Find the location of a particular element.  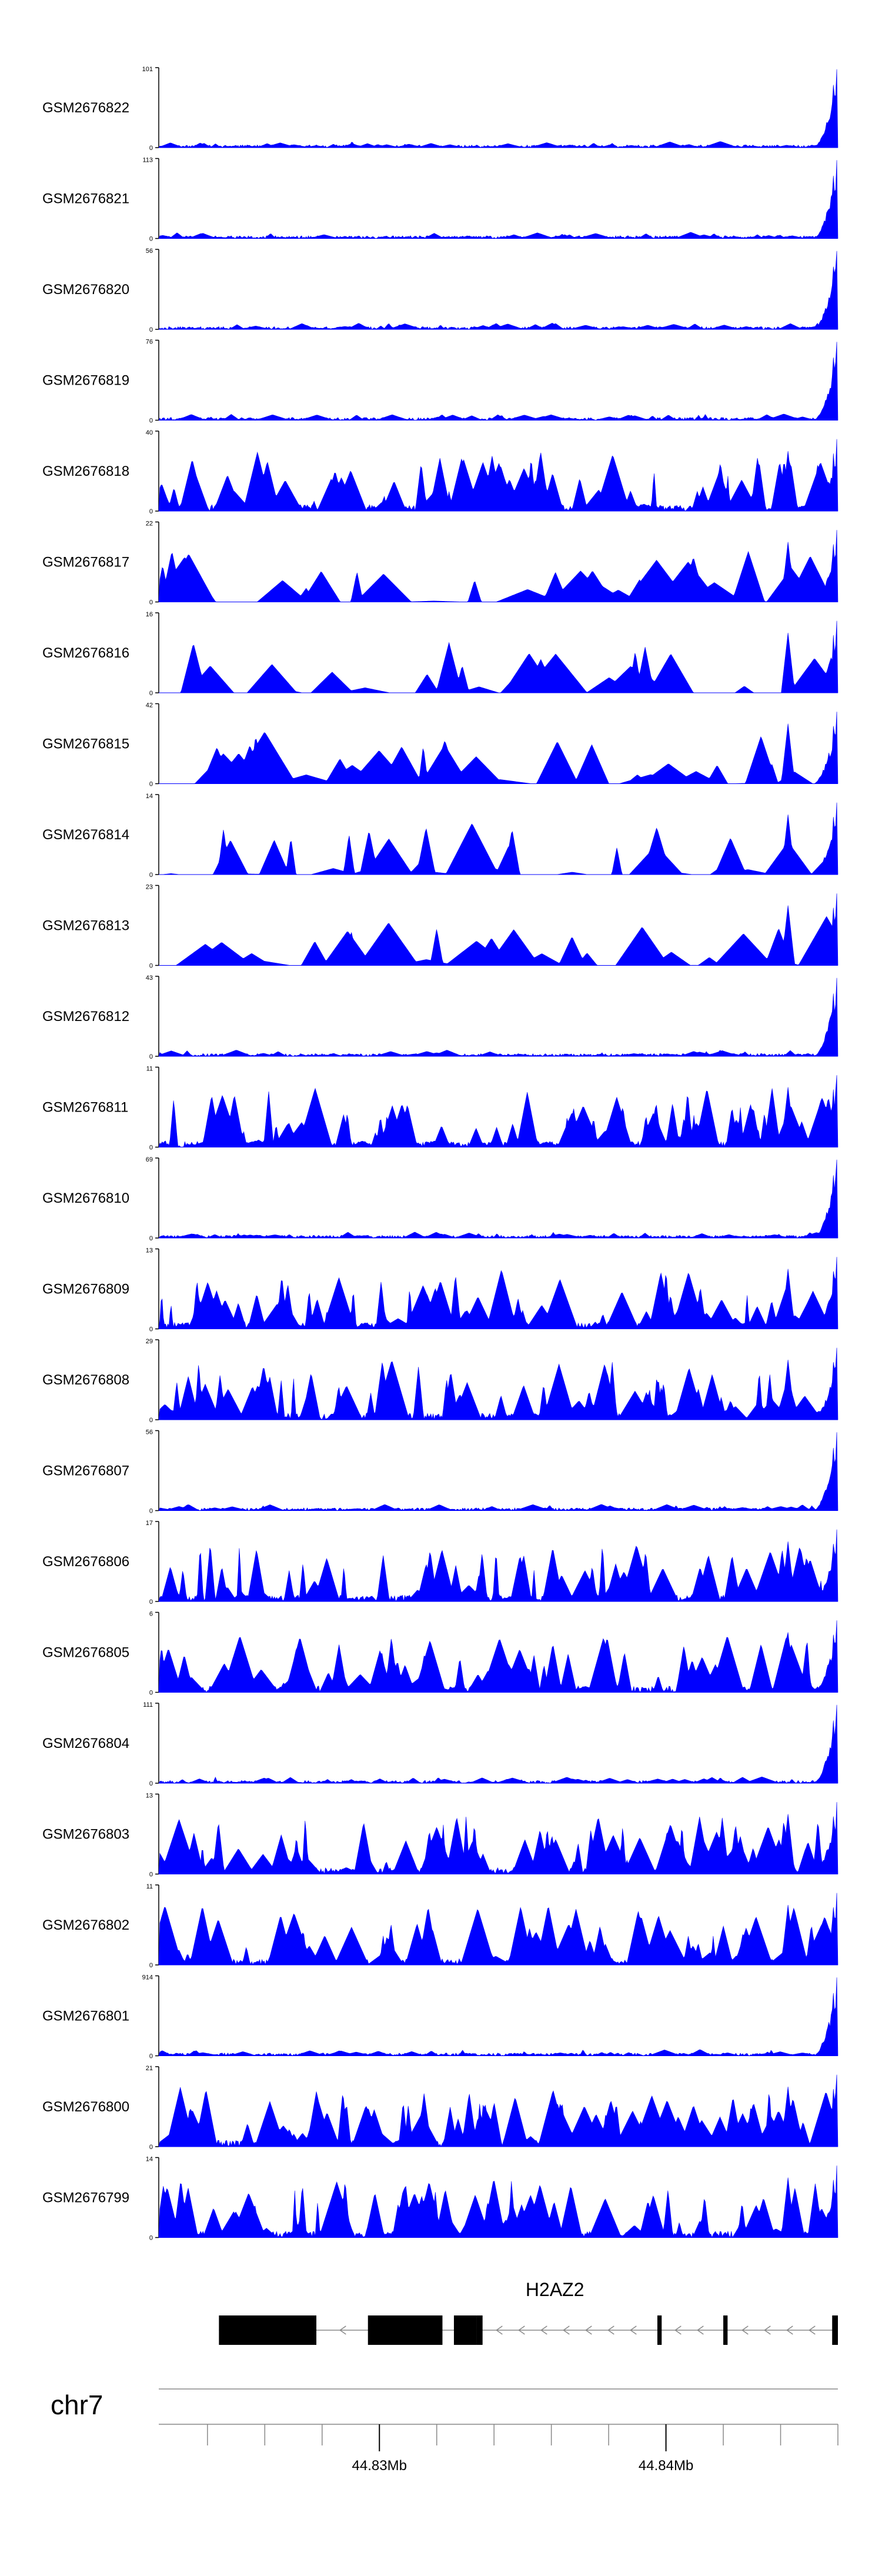

track-label: GSM2676799 is located at coordinates (85, 2198).